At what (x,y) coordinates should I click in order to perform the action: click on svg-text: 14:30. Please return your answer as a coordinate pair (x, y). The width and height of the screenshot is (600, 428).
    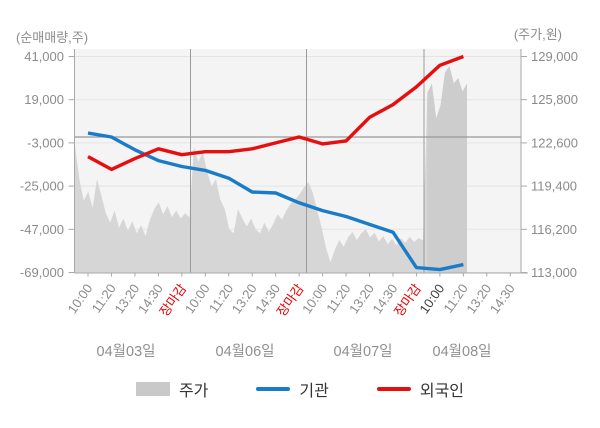
    Looking at the image, I should click on (502, 298).